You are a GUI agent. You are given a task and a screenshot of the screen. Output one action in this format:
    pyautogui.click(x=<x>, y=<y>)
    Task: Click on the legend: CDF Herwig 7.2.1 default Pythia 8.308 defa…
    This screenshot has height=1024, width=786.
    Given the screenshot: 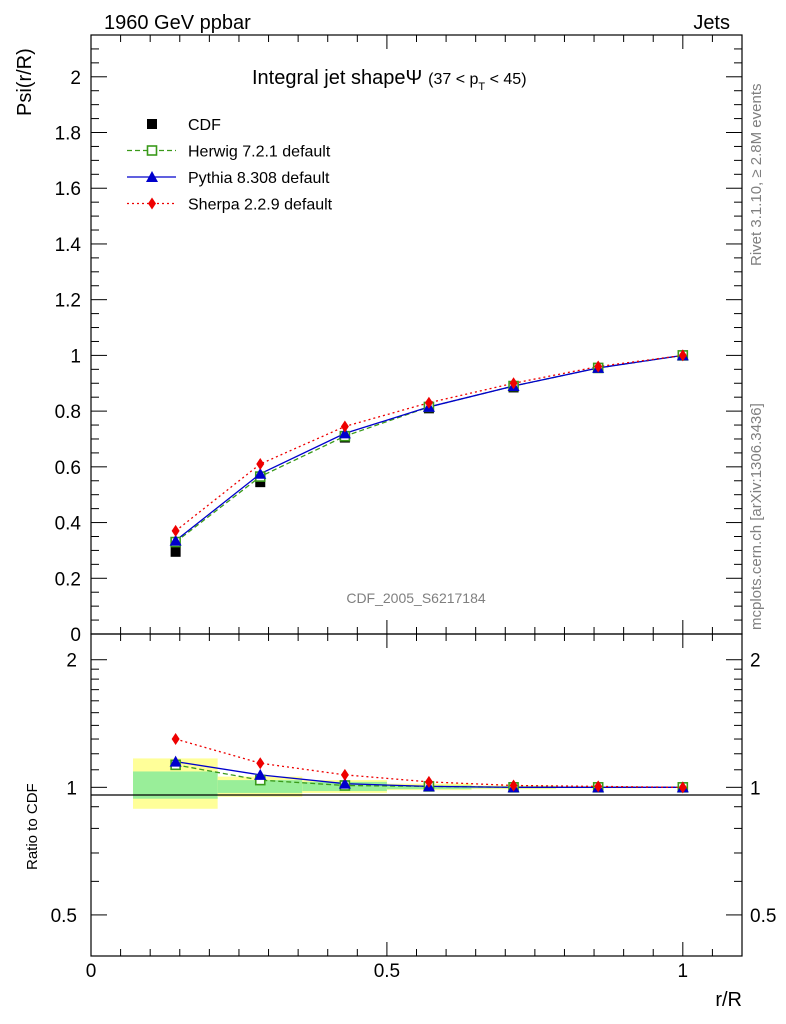 What is the action you would take?
    pyautogui.click(x=230, y=165)
    